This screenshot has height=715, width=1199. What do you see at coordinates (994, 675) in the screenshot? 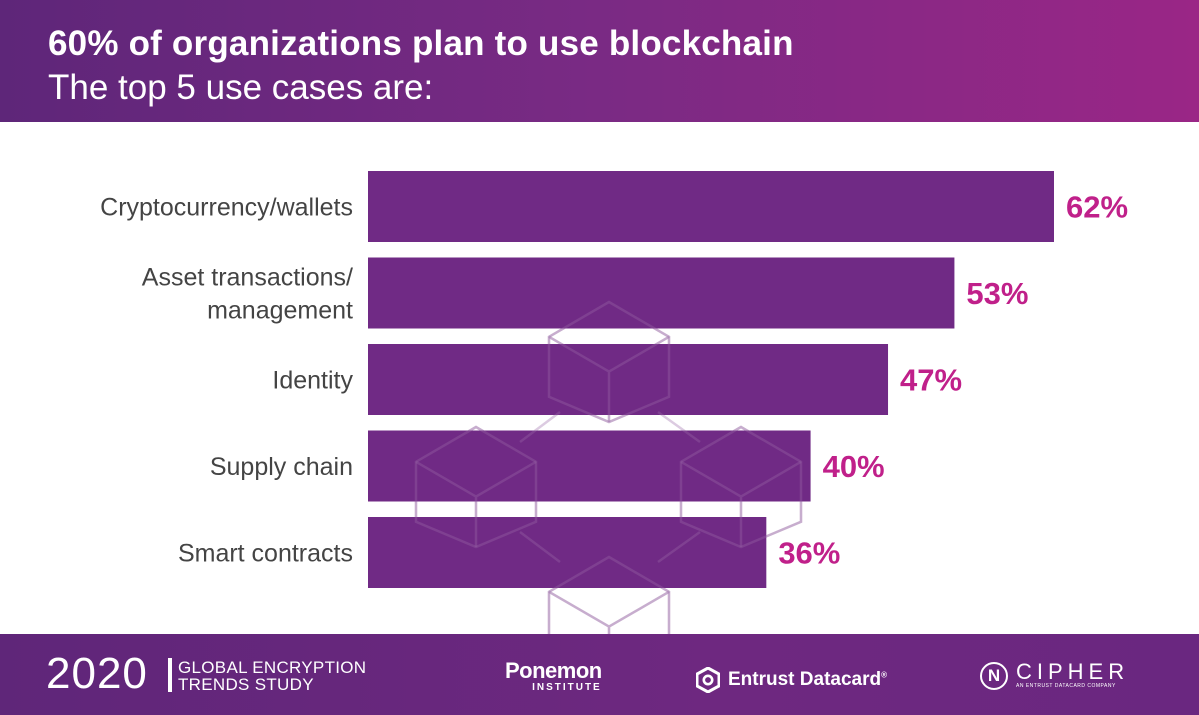
I see `ncipher-circle-icon: N` at bounding box center [994, 675].